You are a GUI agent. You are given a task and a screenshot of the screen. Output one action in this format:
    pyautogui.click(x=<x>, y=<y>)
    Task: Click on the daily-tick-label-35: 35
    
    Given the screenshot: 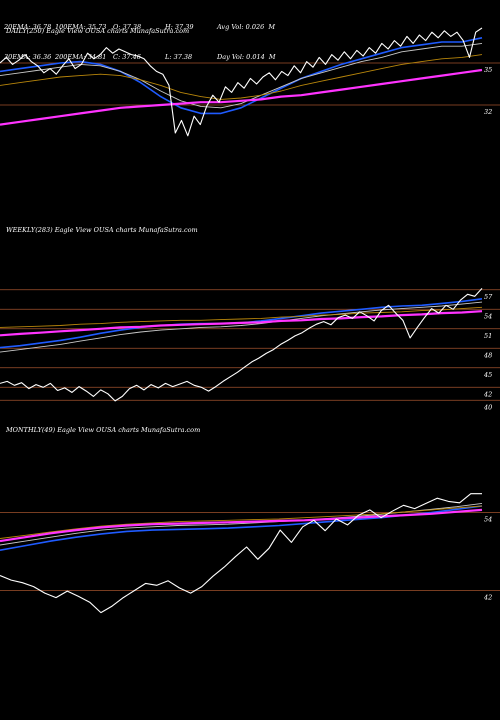 What is the action you would take?
    pyautogui.click(x=488, y=70)
    